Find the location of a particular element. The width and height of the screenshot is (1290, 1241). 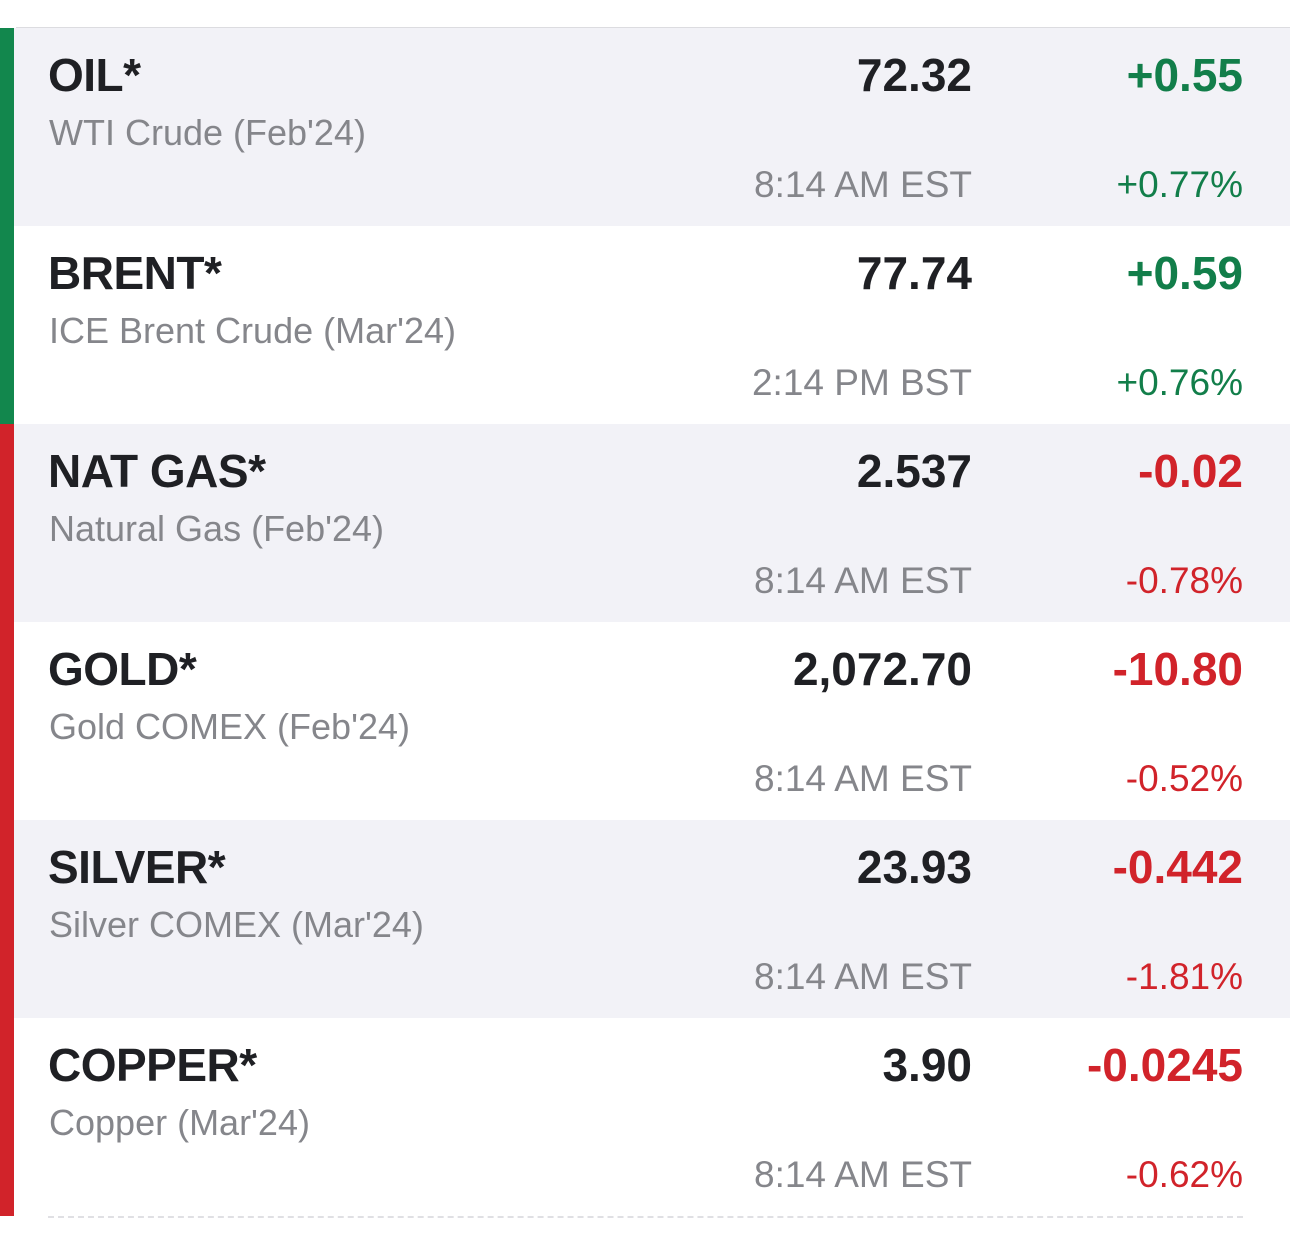

quote-price: 3.90 is located at coordinates (927, 1065).